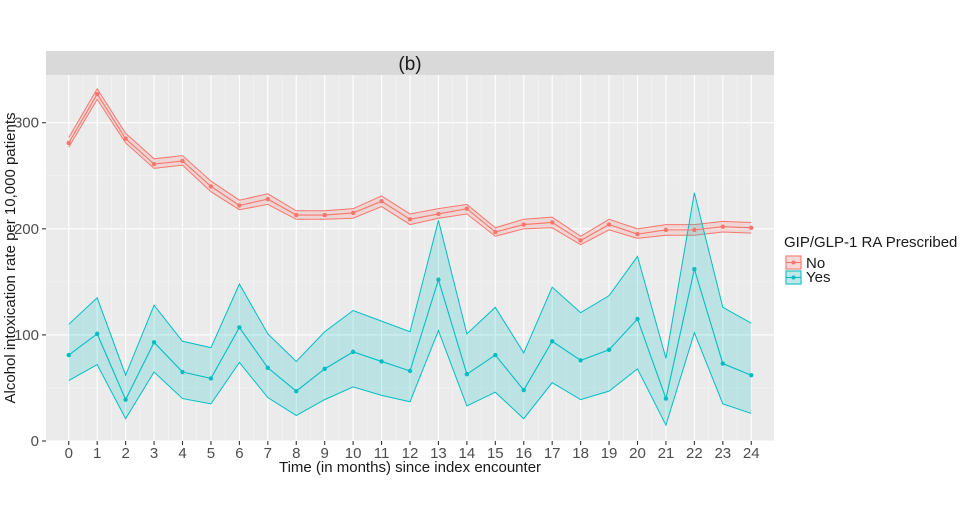 The image size is (960, 530). I want to click on x-tick-label: 15, so click(495, 453).